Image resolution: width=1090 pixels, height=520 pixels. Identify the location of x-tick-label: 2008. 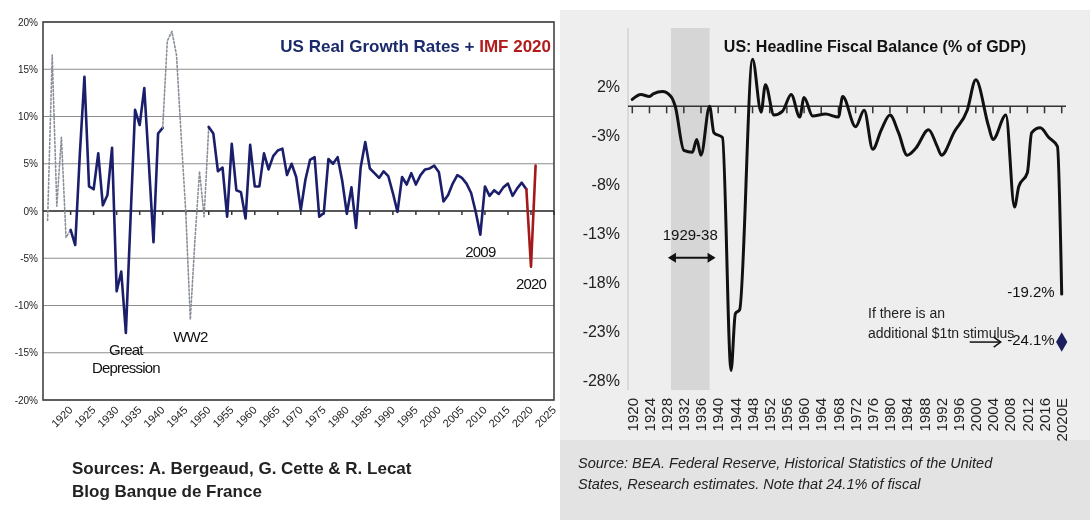
(1010, 415).